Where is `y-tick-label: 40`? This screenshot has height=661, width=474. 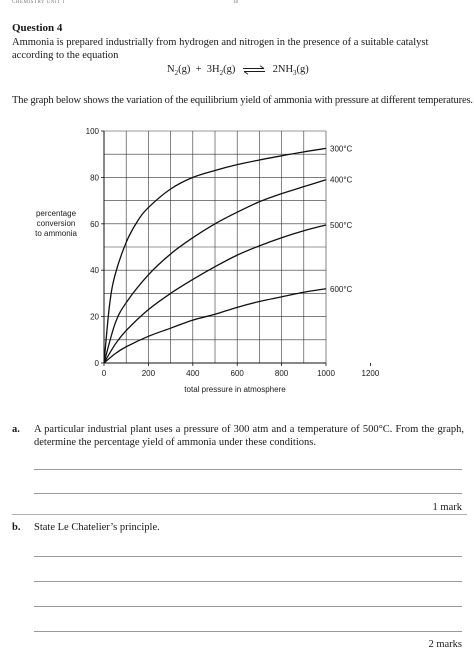
y-tick-label: 40 is located at coordinates (94, 270).